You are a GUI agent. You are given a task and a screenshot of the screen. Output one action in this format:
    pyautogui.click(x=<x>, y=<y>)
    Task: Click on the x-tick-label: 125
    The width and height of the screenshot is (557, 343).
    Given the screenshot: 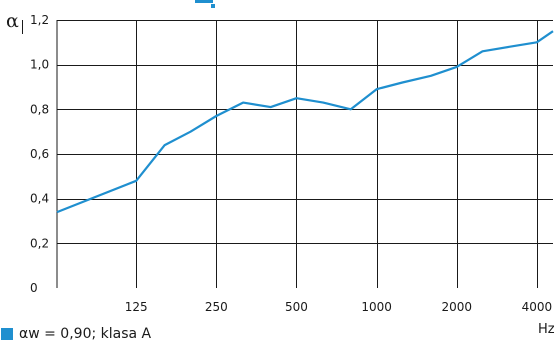 What is the action you would take?
    pyautogui.click(x=136, y=307)
    